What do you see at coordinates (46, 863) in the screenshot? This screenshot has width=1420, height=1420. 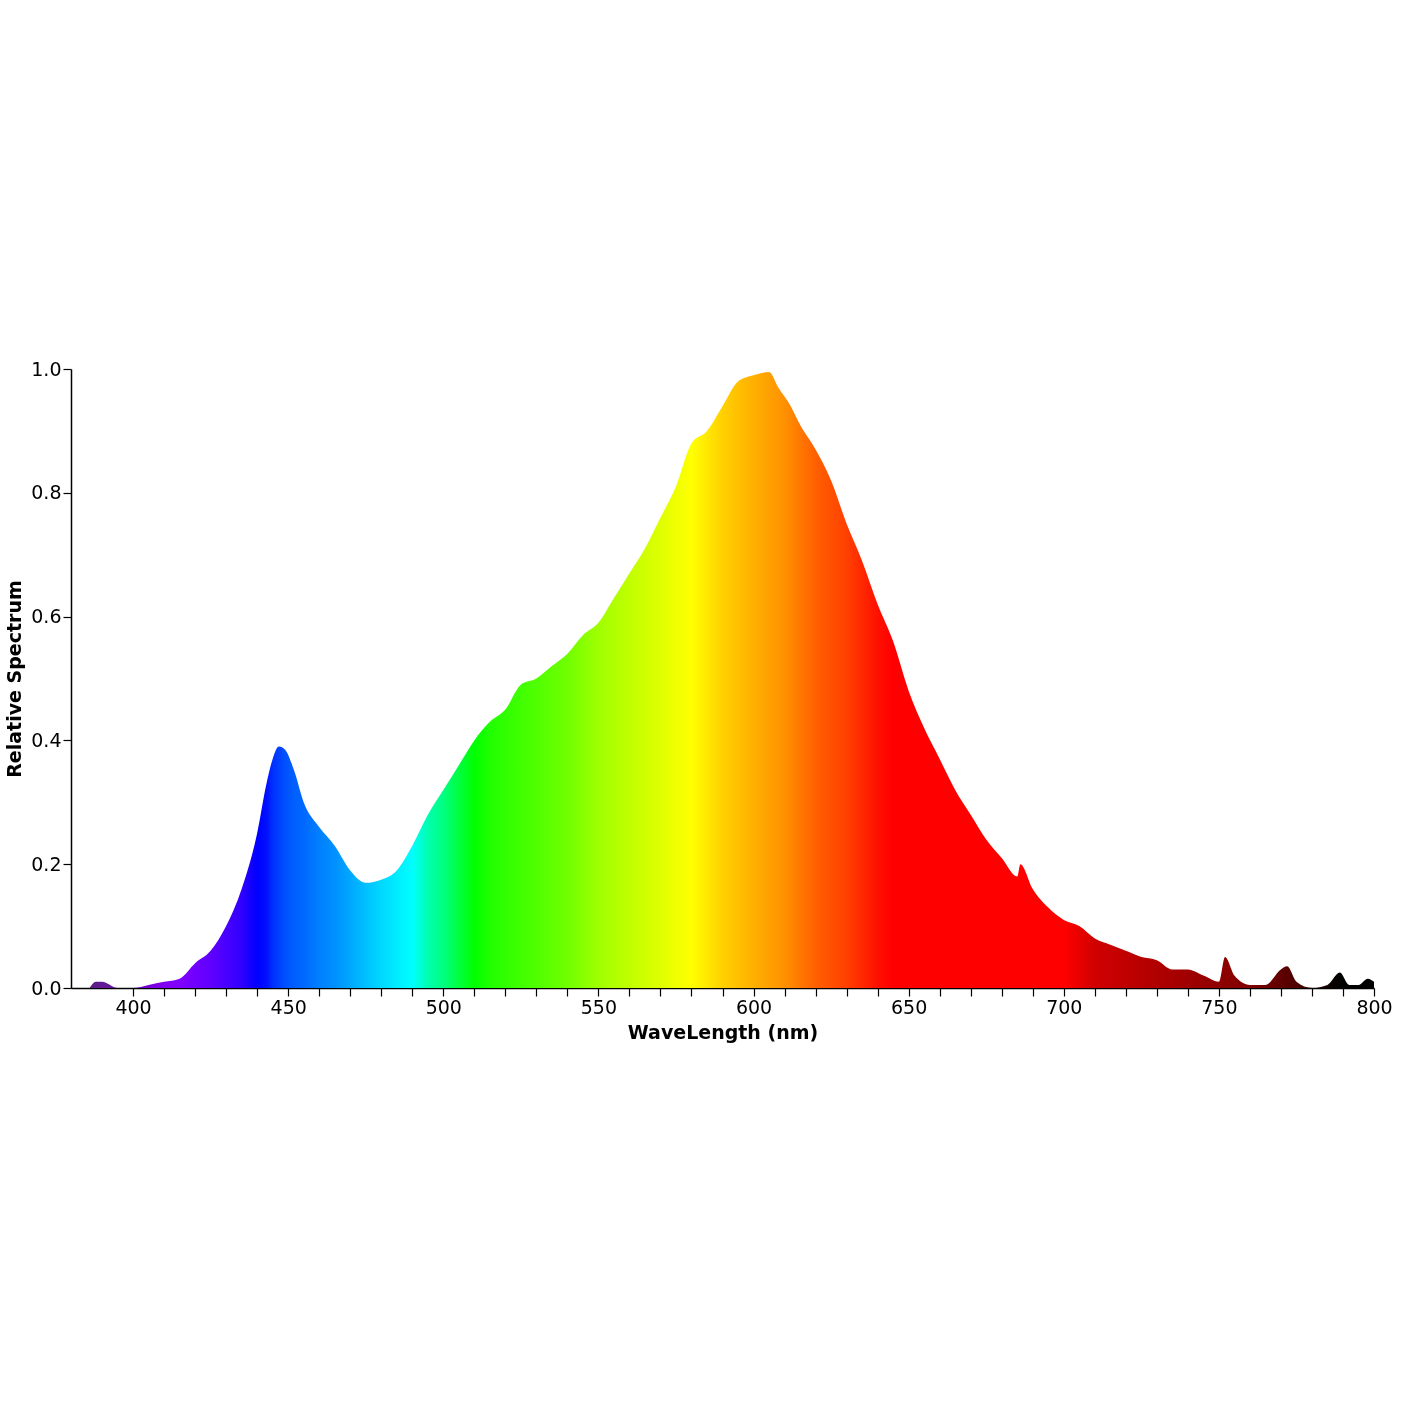 I see `y-tick-label: 0.2` at bounding box center [46, 863].